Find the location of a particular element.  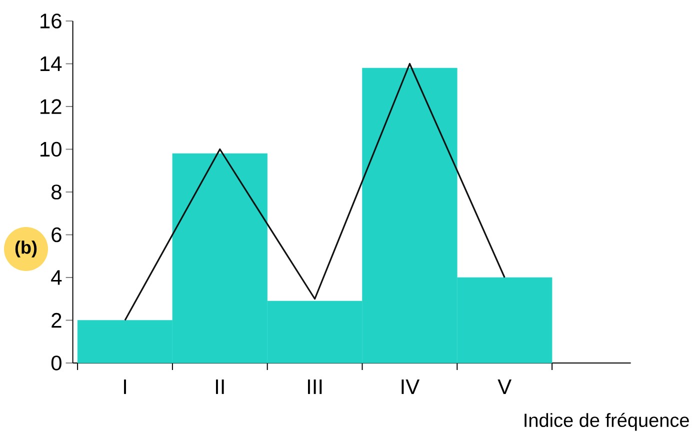

x-tick-label: V is located at coordinates (505, 387).